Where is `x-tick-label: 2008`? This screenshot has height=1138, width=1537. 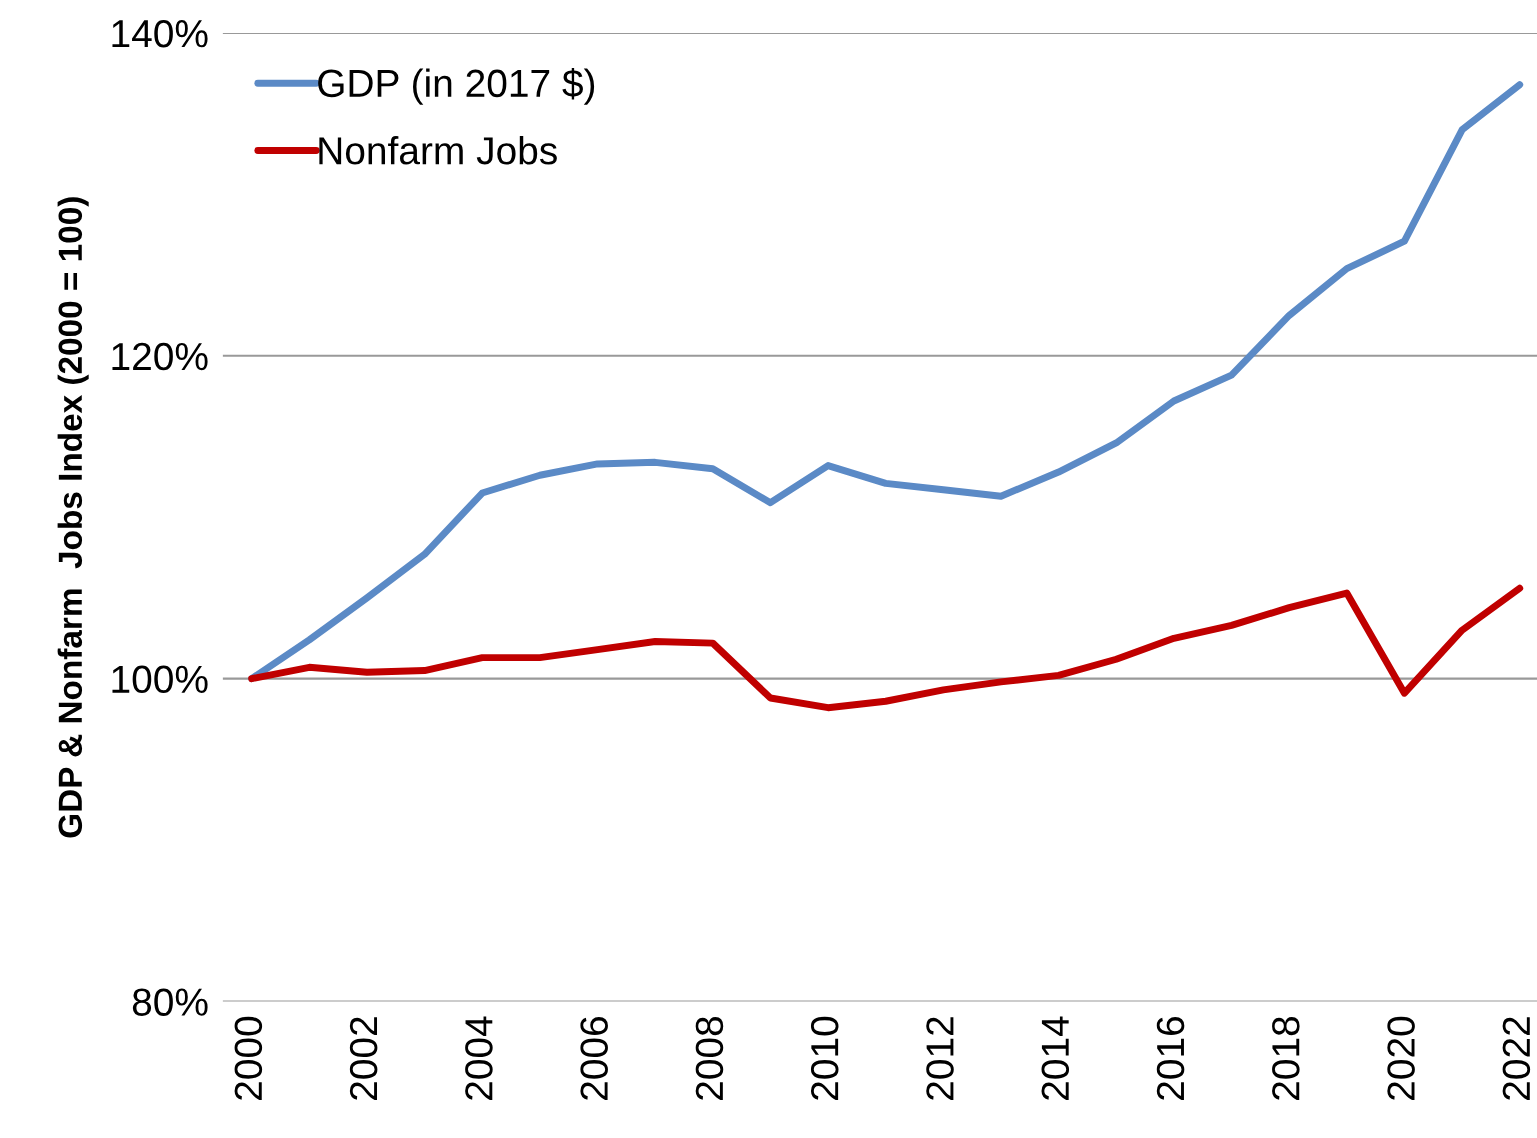 x-tick-label: 2008 is located at coordinates (709, 1058).